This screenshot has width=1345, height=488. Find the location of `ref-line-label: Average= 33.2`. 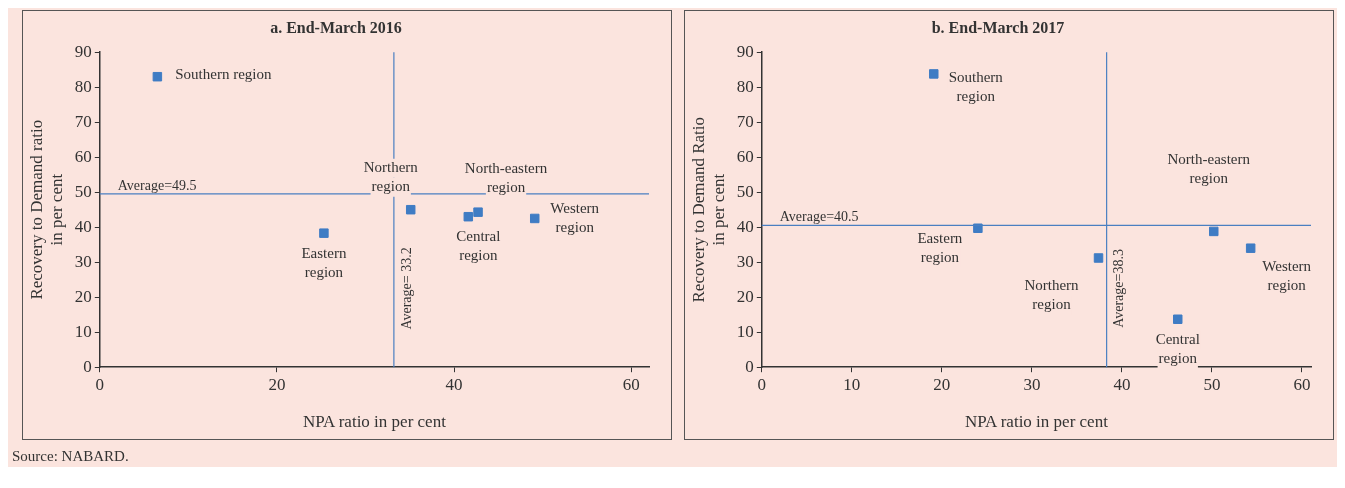

ref-line-label: Average= 33.2 is located at coordinates (406, 288).